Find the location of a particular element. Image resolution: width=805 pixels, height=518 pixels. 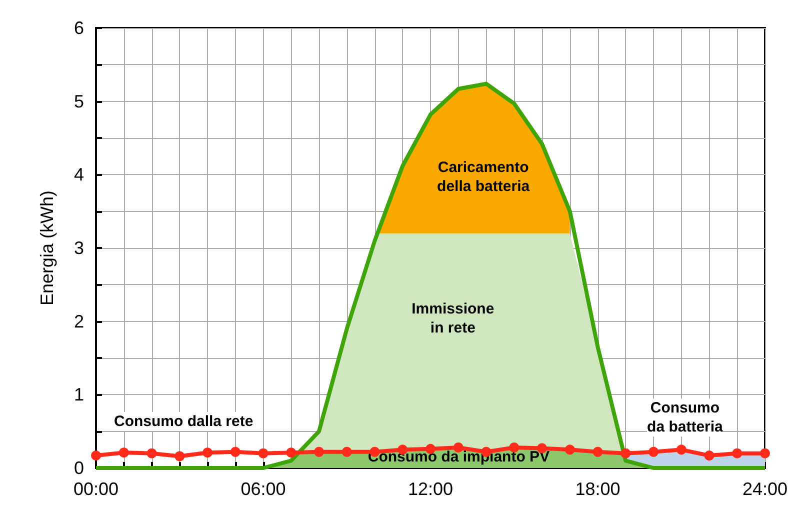

y-tick-label: 6 is located at coordinates (79, 28).